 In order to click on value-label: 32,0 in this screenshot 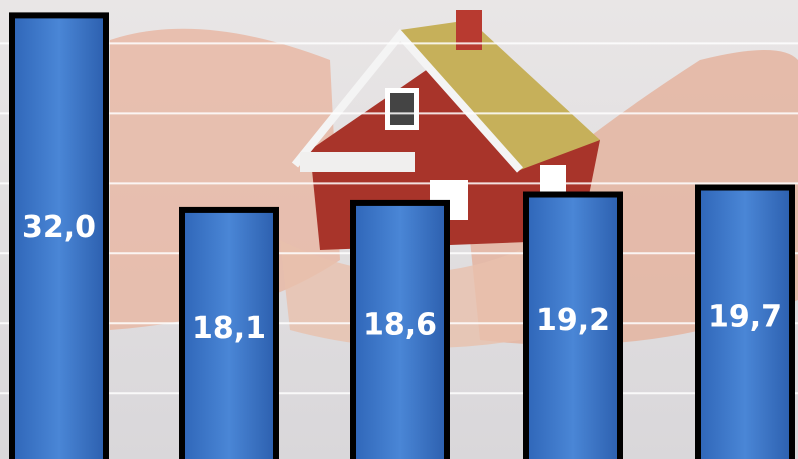, I will do `click(59, 227)`.